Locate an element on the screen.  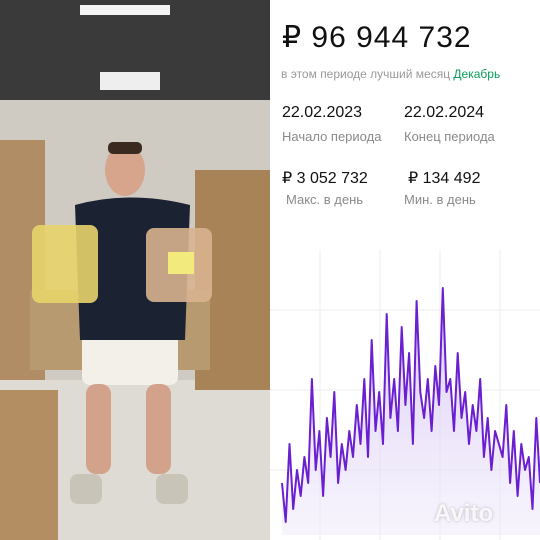
start-date: 22.02.2023 is located at coordinates (322, 112).